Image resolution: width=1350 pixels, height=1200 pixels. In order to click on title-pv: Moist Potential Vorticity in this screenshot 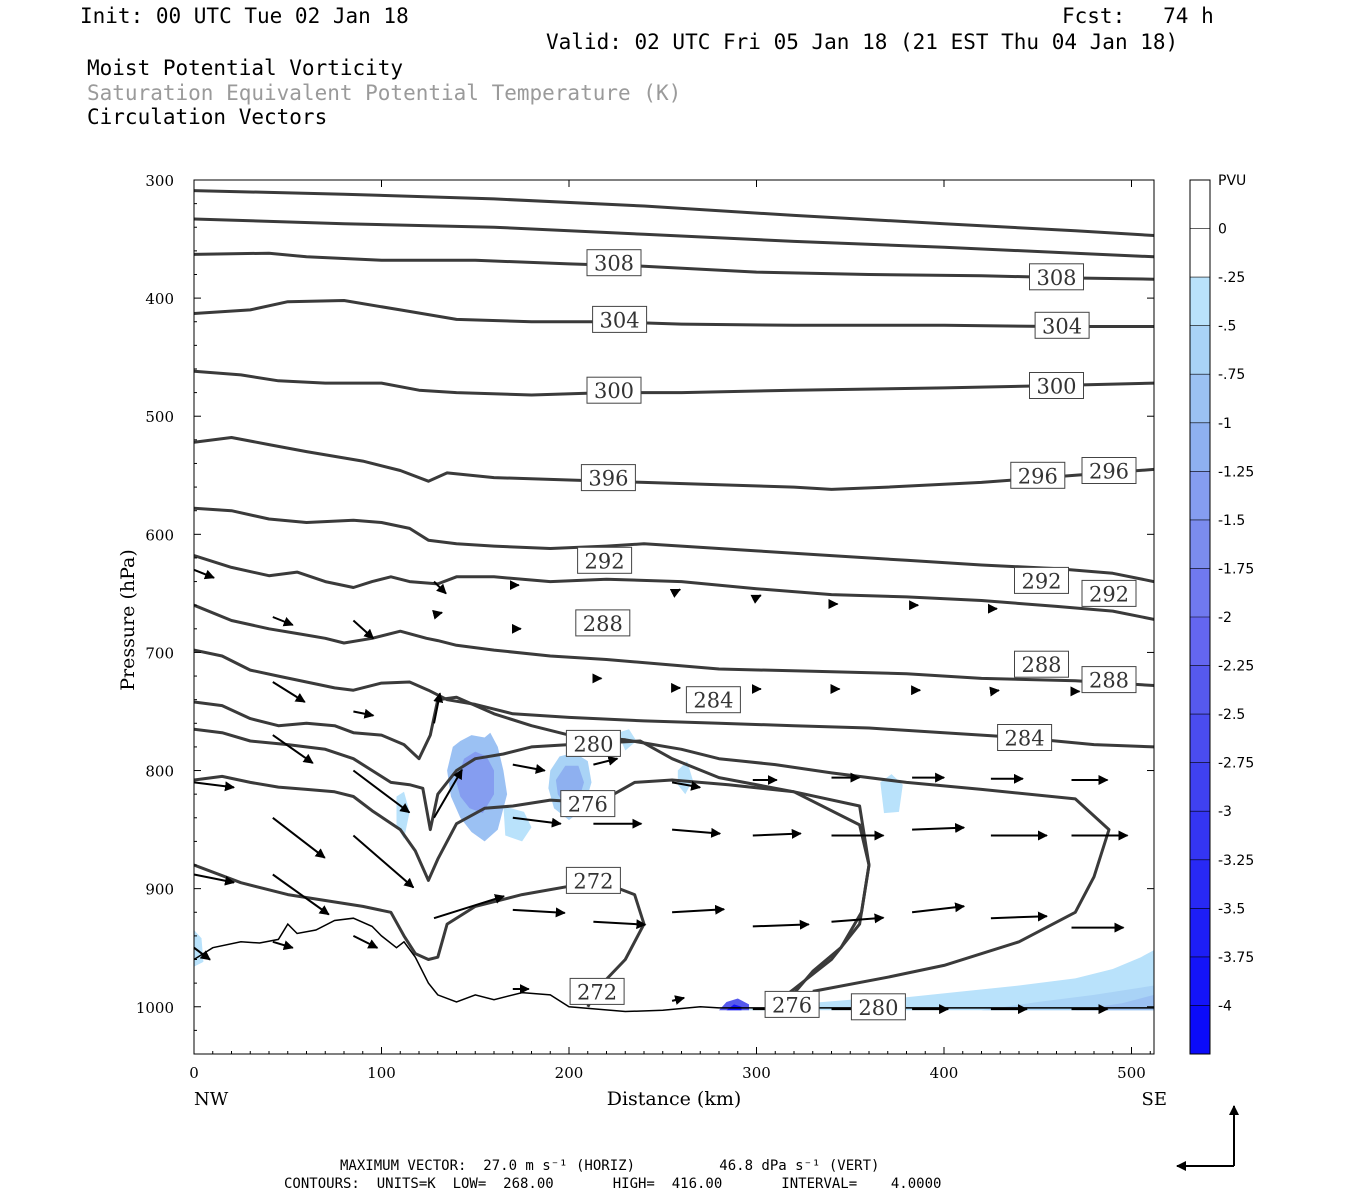, I will do `click(245, 68)`.